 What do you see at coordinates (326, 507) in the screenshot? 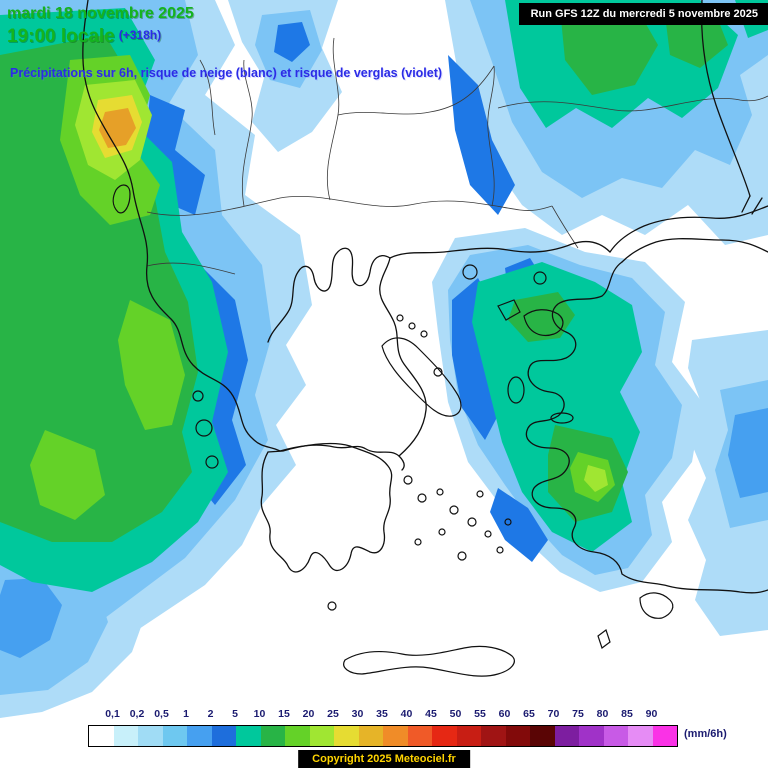
I see `coast-peloponnese` at bounding box center [326, 507].